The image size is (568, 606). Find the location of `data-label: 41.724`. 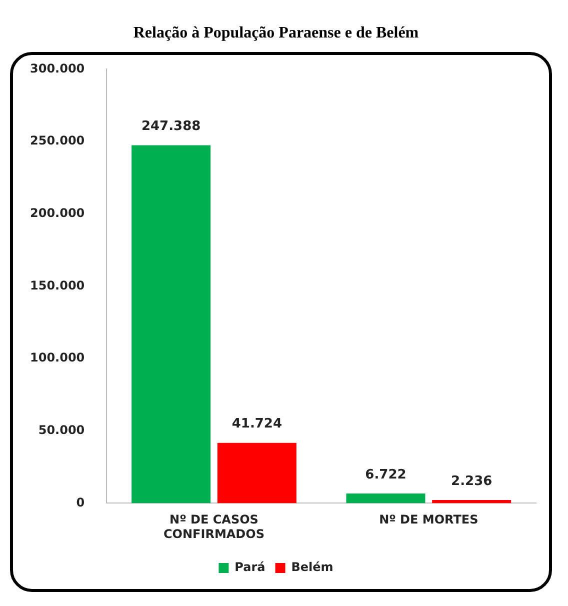

data-label: 41.724 is located at coordinates (257, 424).